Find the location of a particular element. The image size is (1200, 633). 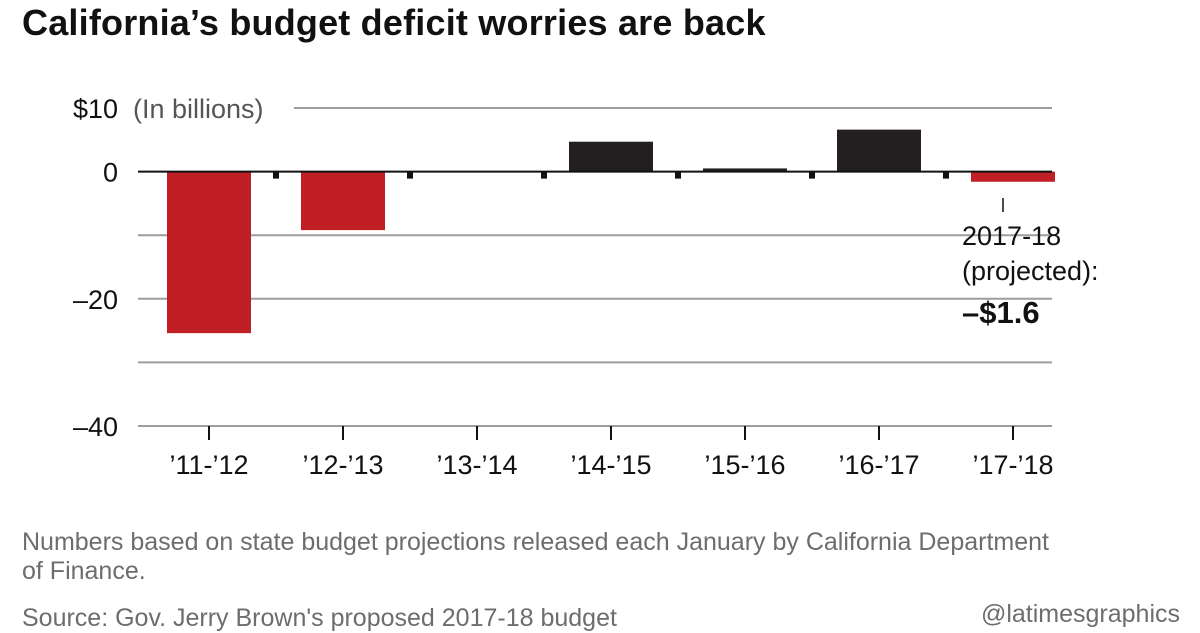

annotation-projected: (projected): is located at coordinates (1030, 271).